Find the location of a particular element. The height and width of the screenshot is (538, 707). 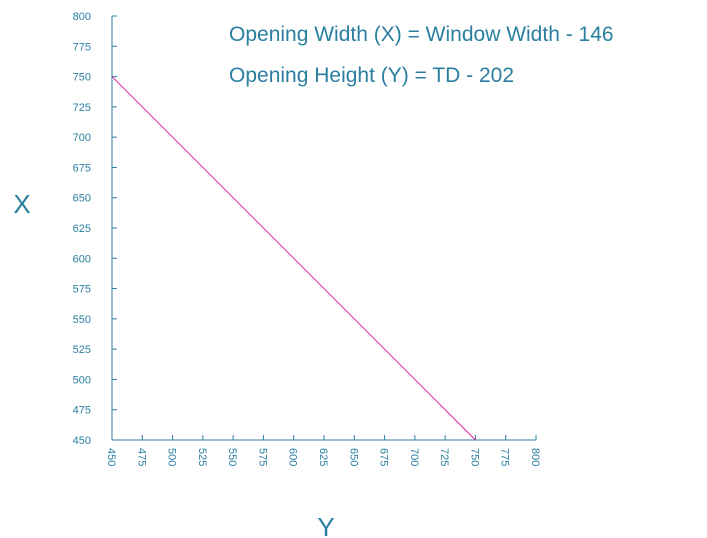

x-tick-label: 600 is located at coordinates (293, 457).